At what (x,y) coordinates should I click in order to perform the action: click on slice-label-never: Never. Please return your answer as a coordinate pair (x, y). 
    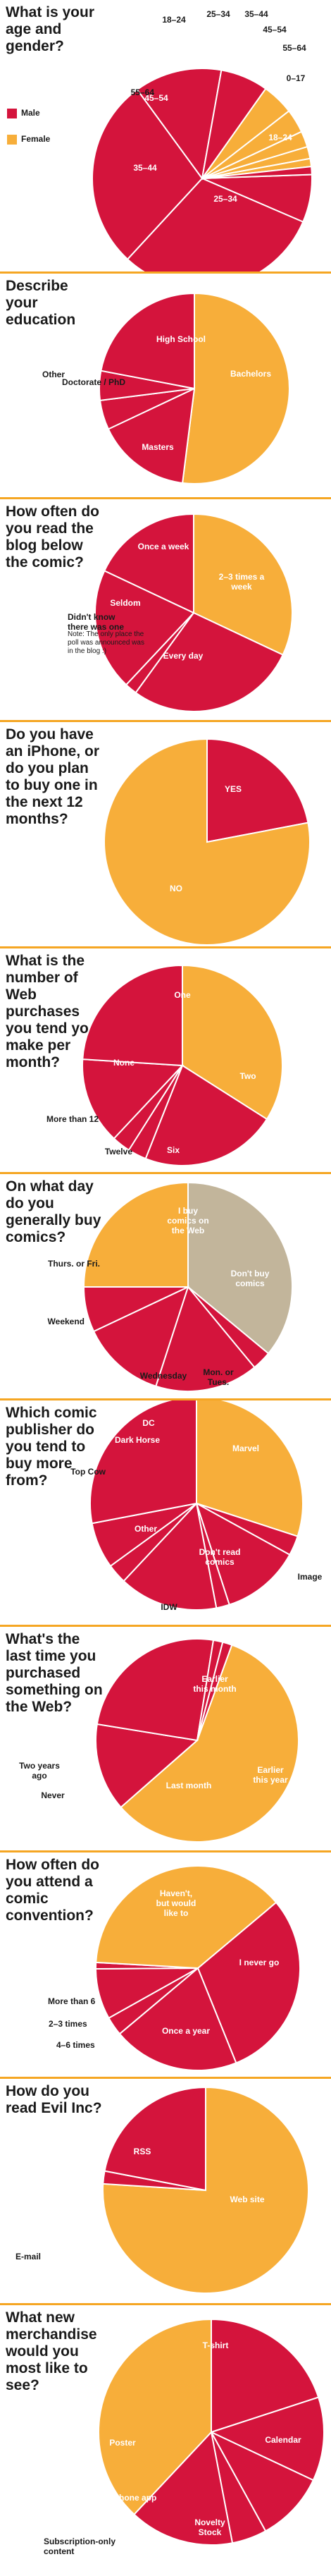
    Looking at the image, I should click on (53, 1795).